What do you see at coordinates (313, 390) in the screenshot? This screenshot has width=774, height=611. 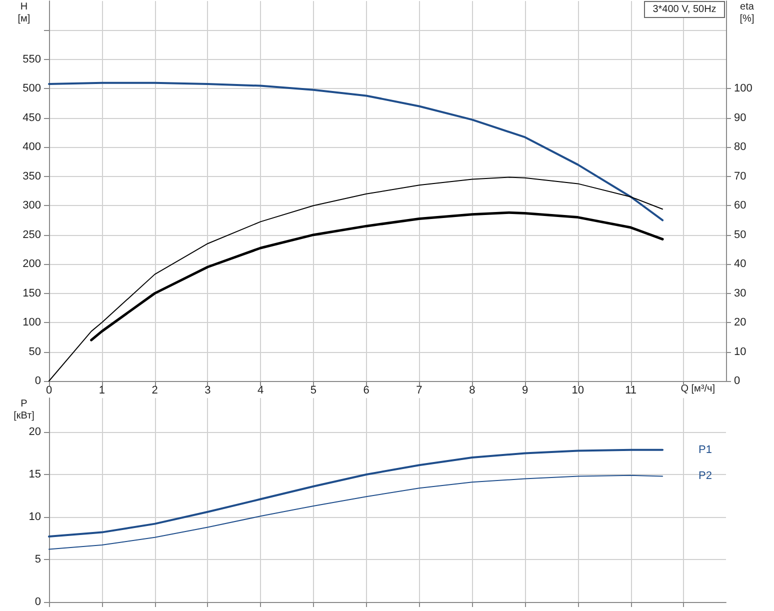 I see `x-tick-label: 5` at bounding box center [313, 390].